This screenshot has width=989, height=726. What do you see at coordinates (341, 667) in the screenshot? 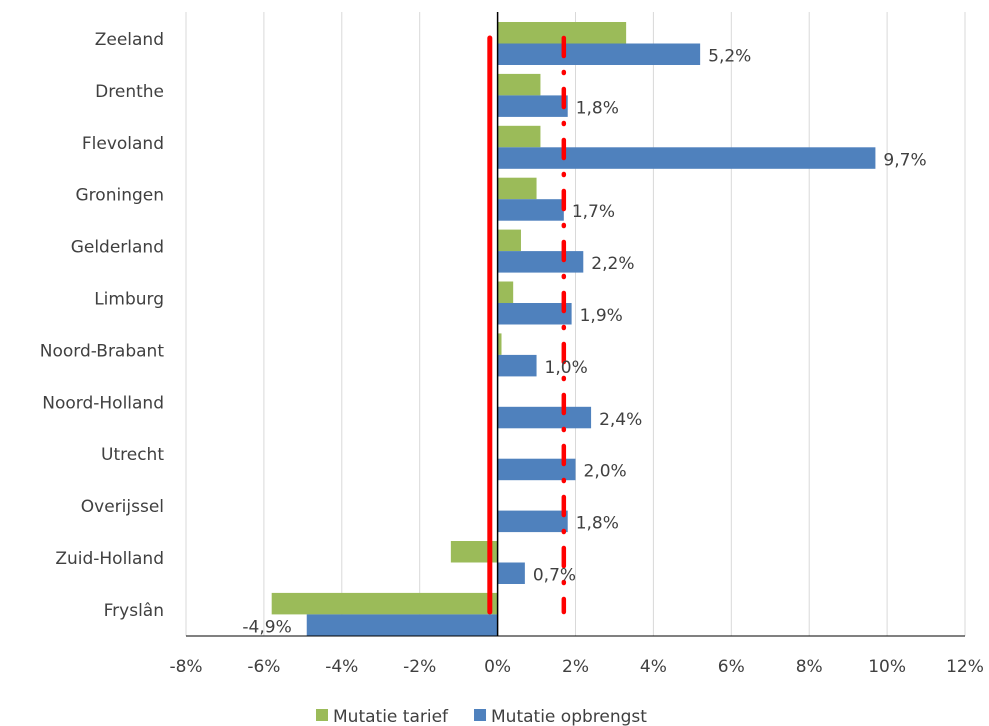
I see `x-tick-label: -4%` at bounding box center [341, 667].